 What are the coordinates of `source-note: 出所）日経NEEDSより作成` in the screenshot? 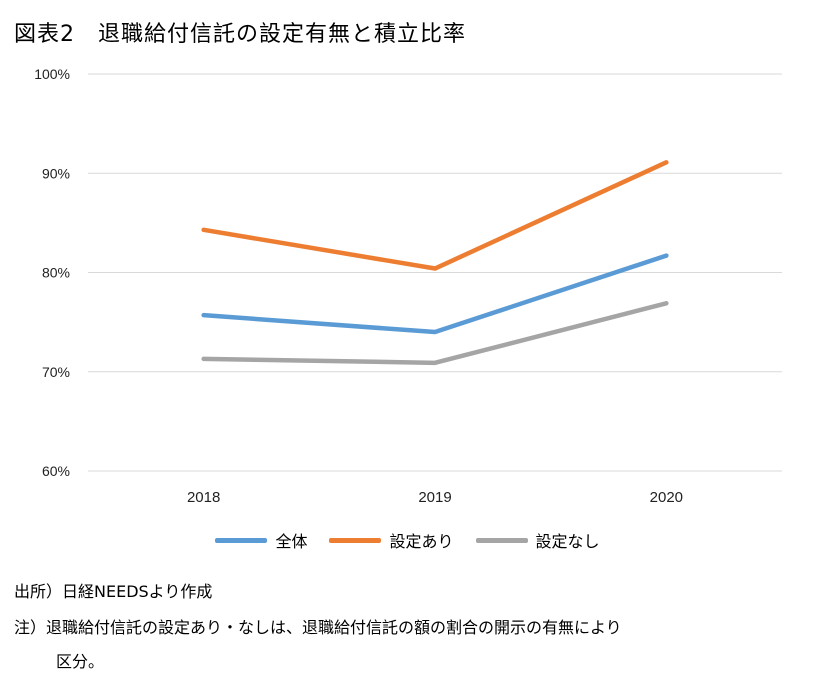 It's located at (113, 591).